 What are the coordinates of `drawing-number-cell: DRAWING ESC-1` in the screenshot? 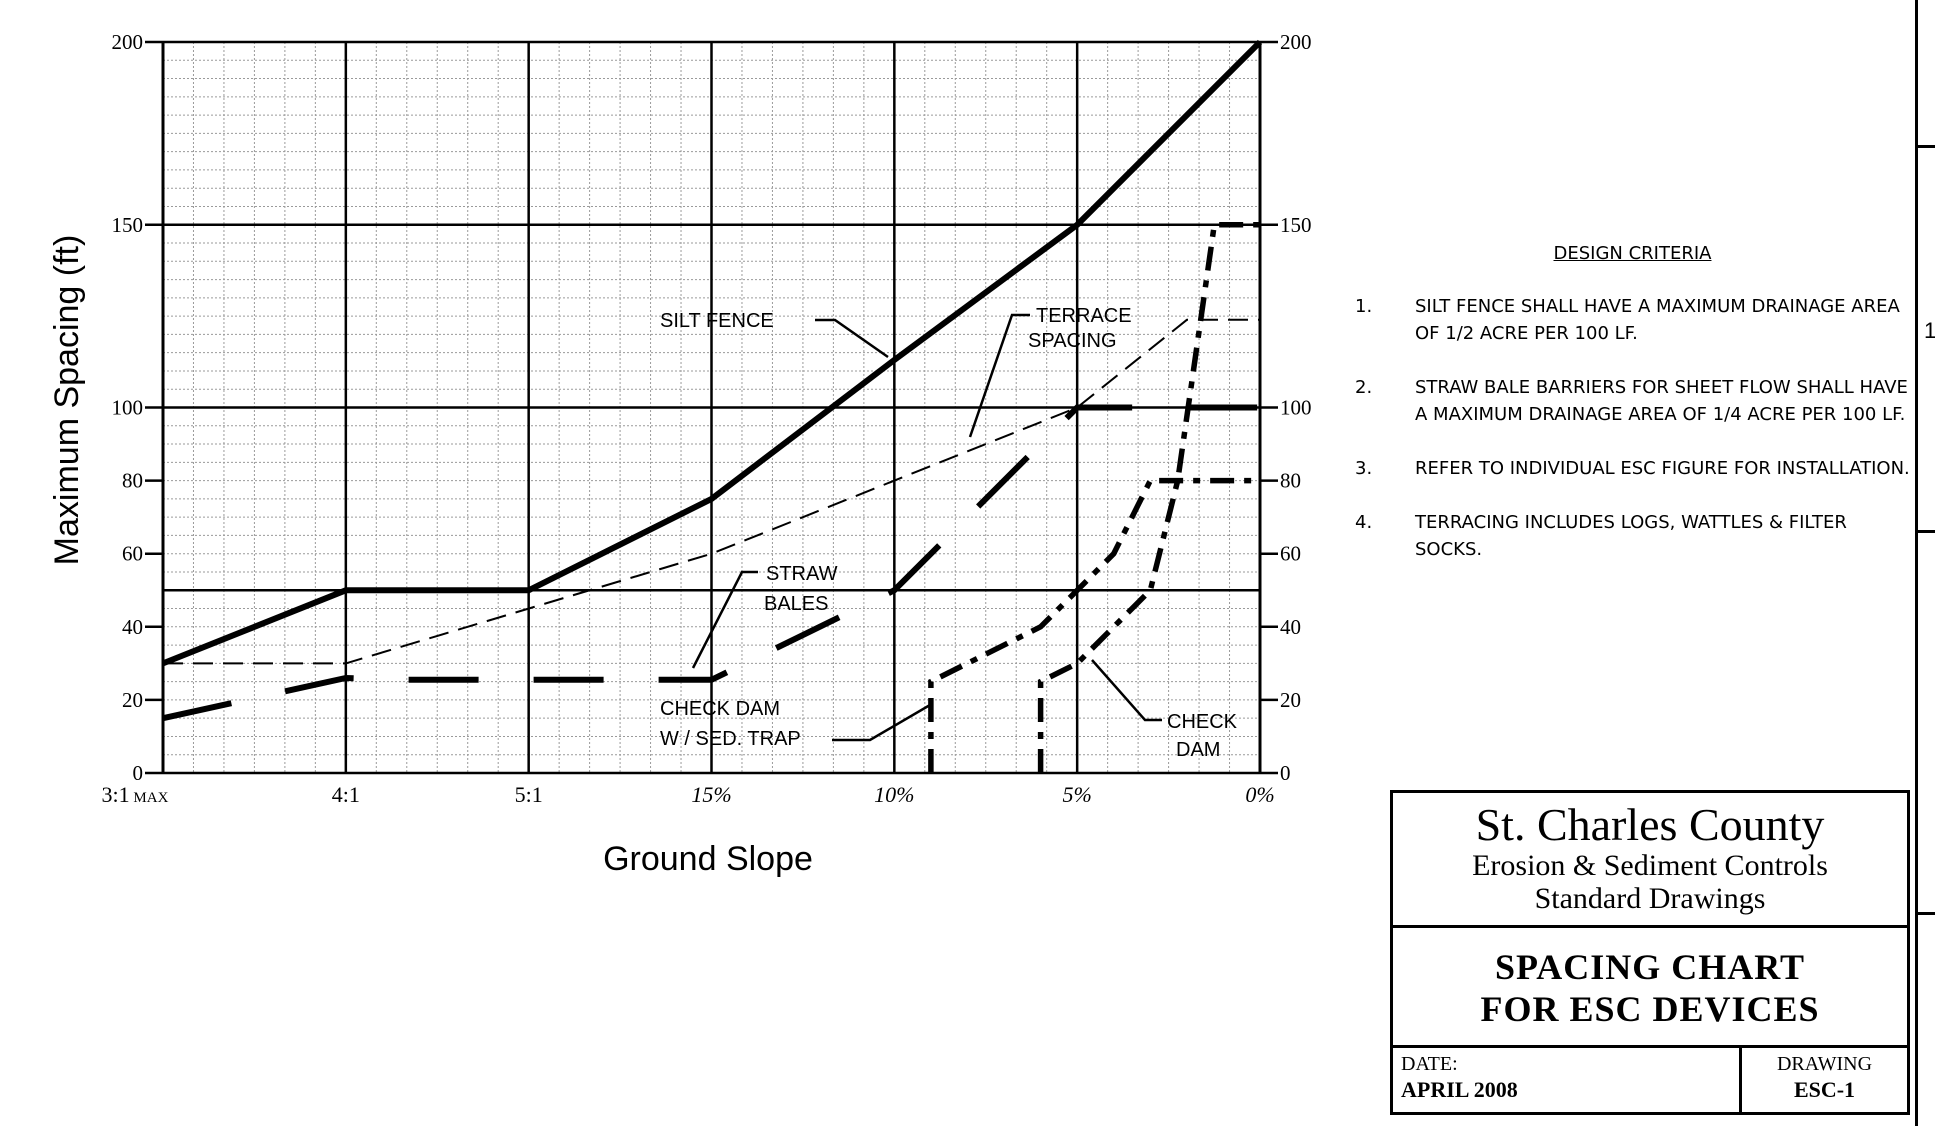 It's located at (1824, 1080).